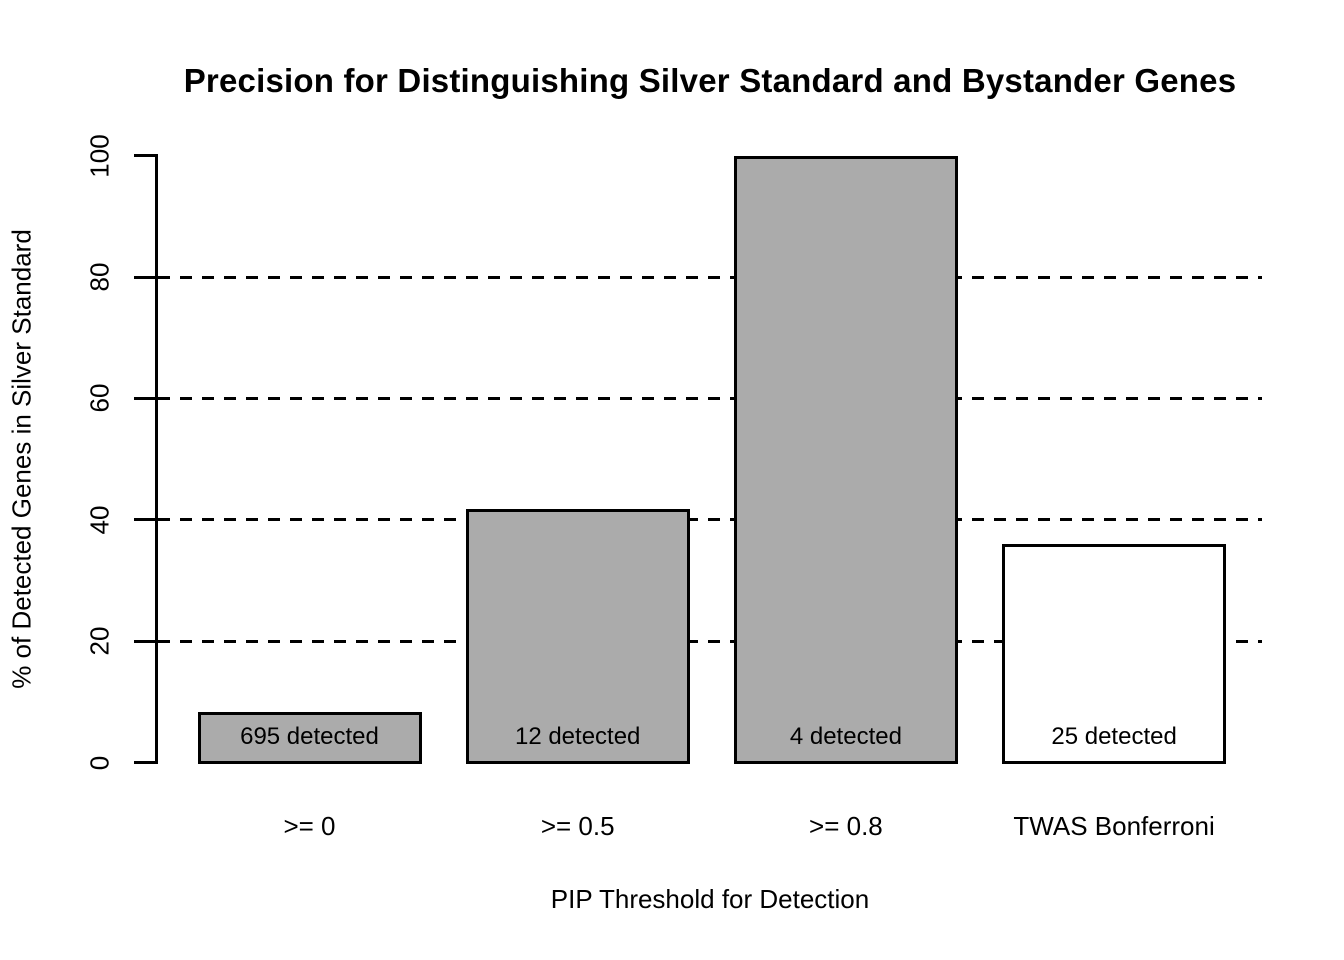 The width and height of the screenshot is (1344, 960). I want to click on y-tick-label-40: 40, so click(99, 520).